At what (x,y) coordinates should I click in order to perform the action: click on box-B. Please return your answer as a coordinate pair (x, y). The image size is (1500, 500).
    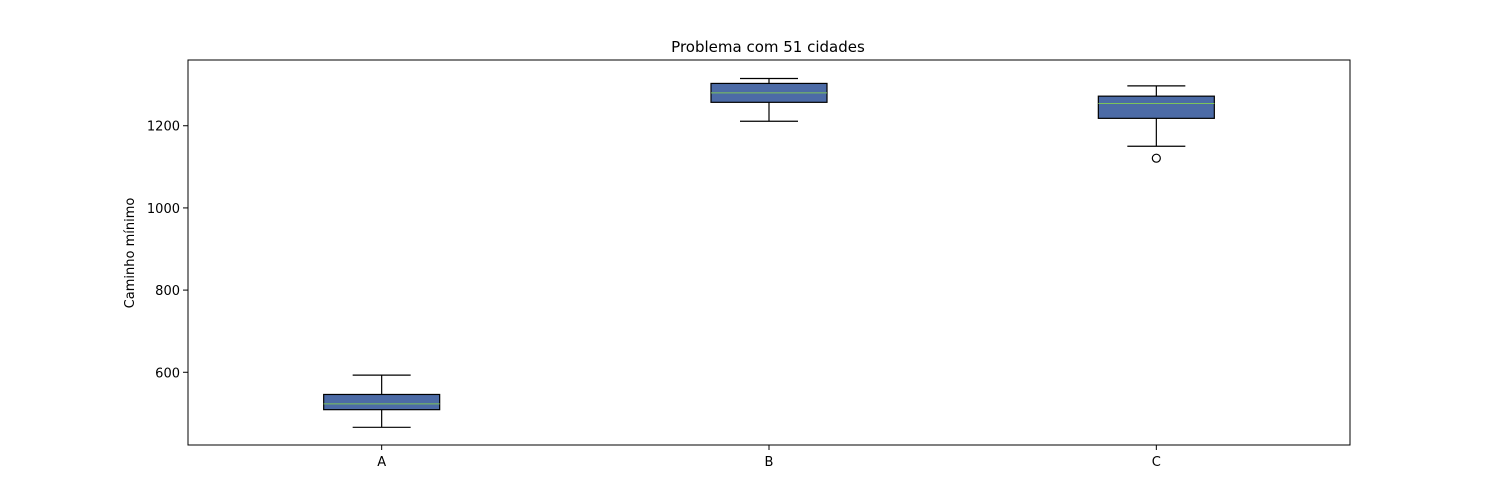
    Looking at the image, I should click on (769, 99).